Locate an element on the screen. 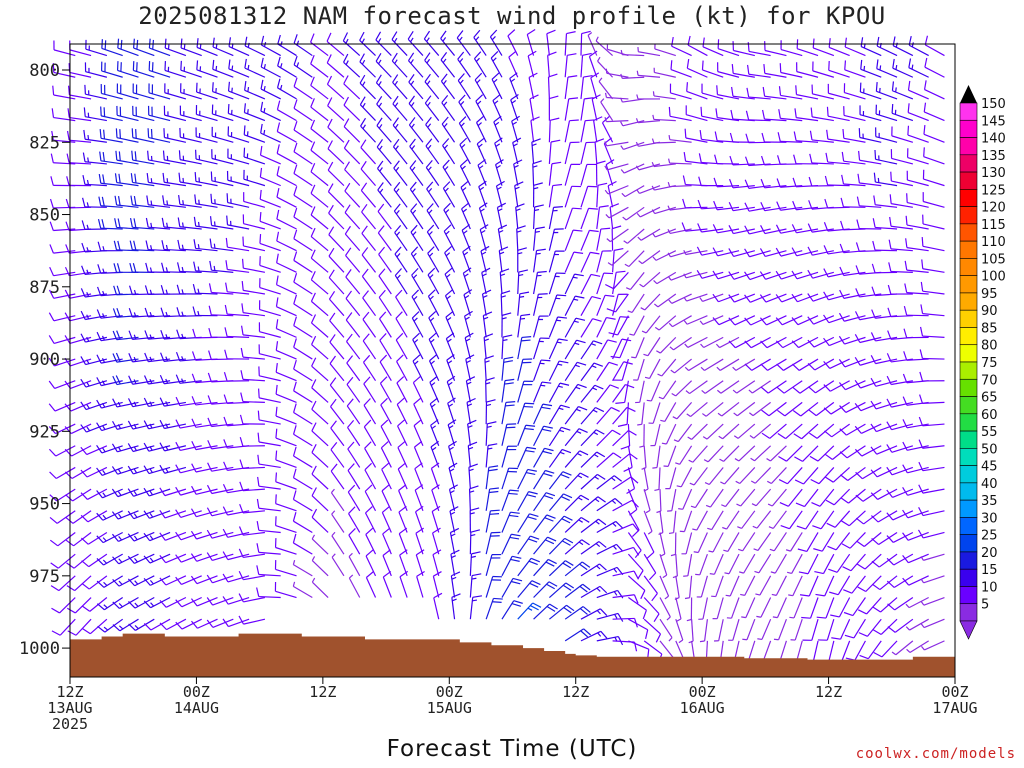 The width and height of the screenshot is (1024, 768). colorbar-label: 105 is located at coordinates (993, 259).